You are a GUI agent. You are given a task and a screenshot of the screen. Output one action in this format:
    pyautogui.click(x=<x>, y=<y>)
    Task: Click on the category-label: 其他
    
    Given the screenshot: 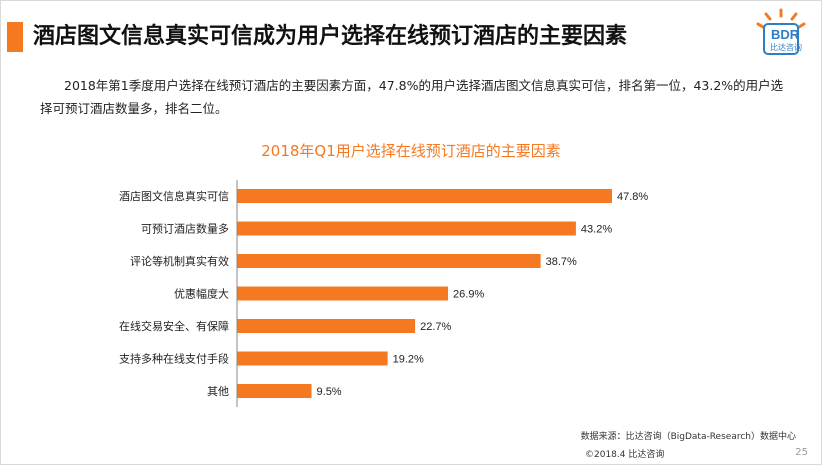 What is the action you would take?
    pyautogui.click(x=218, y=391)
    